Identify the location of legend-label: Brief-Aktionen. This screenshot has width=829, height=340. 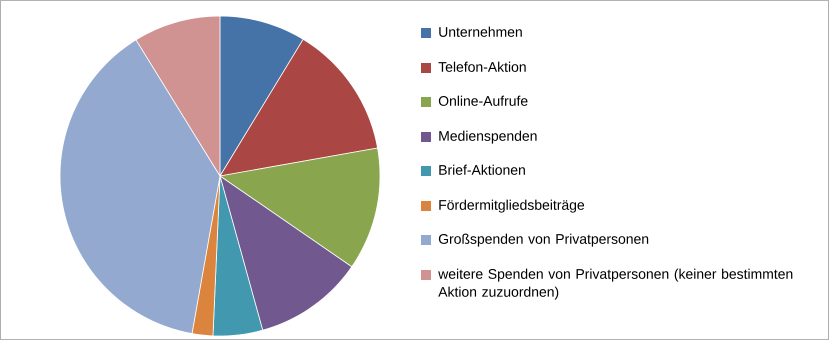
(482, 169).